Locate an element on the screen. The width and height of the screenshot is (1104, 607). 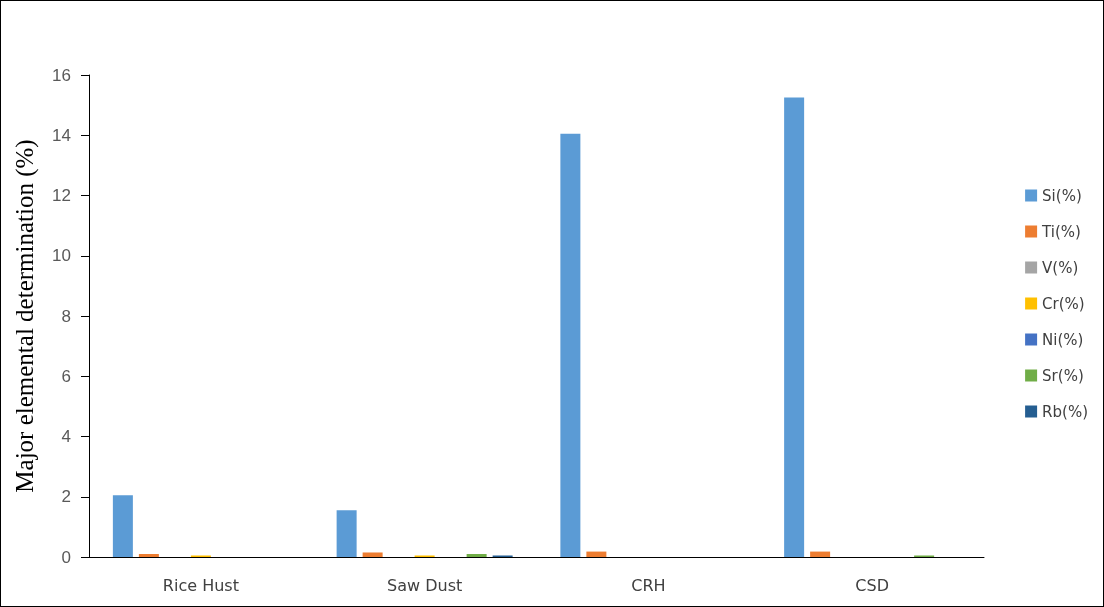
legend-label: Sr(%) is located at coordinates (1063, 375).